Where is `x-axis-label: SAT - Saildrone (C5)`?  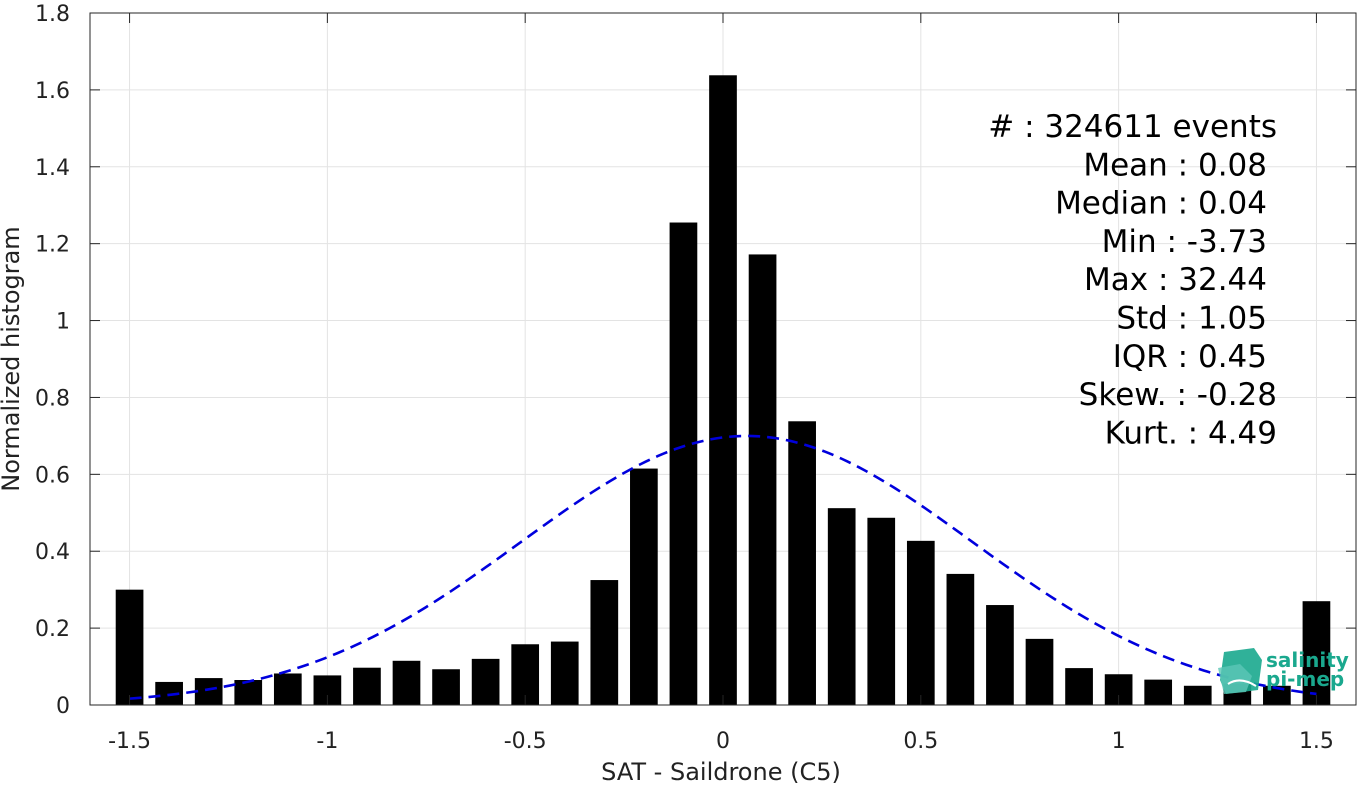
x-axis-label: SAT - Saildrone (C5) is located at coordinates (721, 771).